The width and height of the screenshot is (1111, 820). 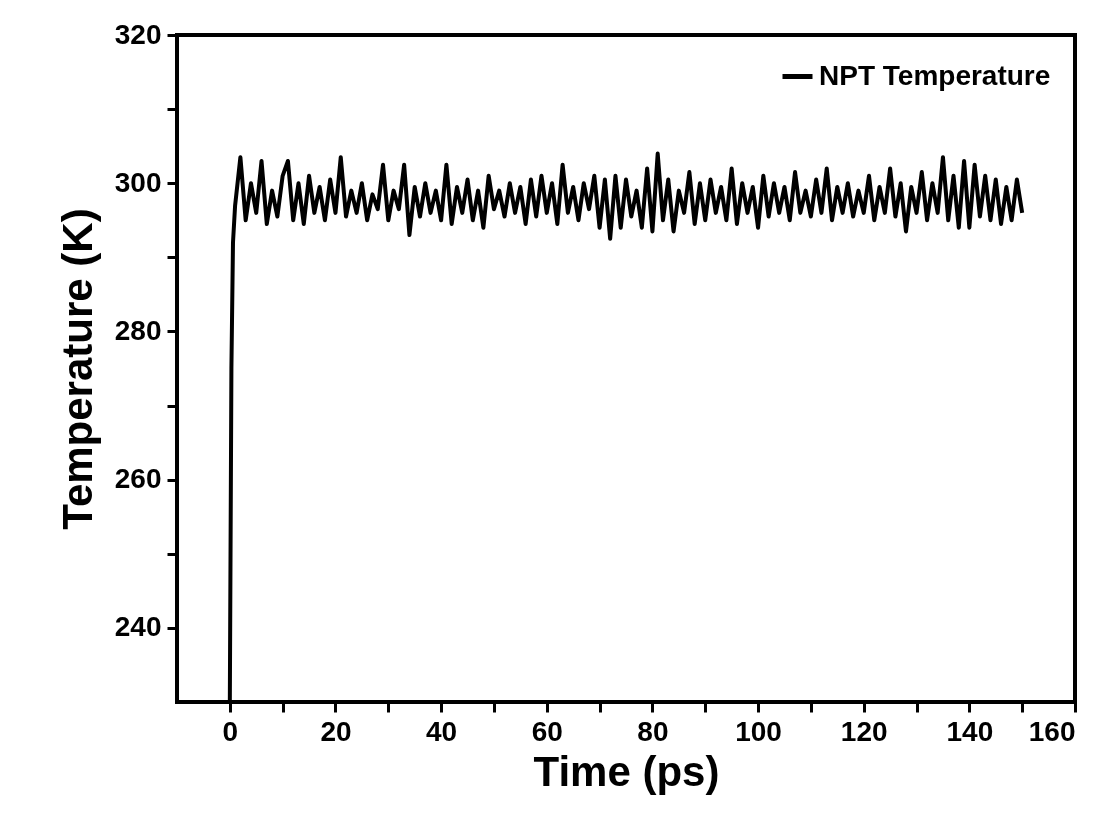 I want to click on y-tick-label: 260, so click(x=138, y=479).